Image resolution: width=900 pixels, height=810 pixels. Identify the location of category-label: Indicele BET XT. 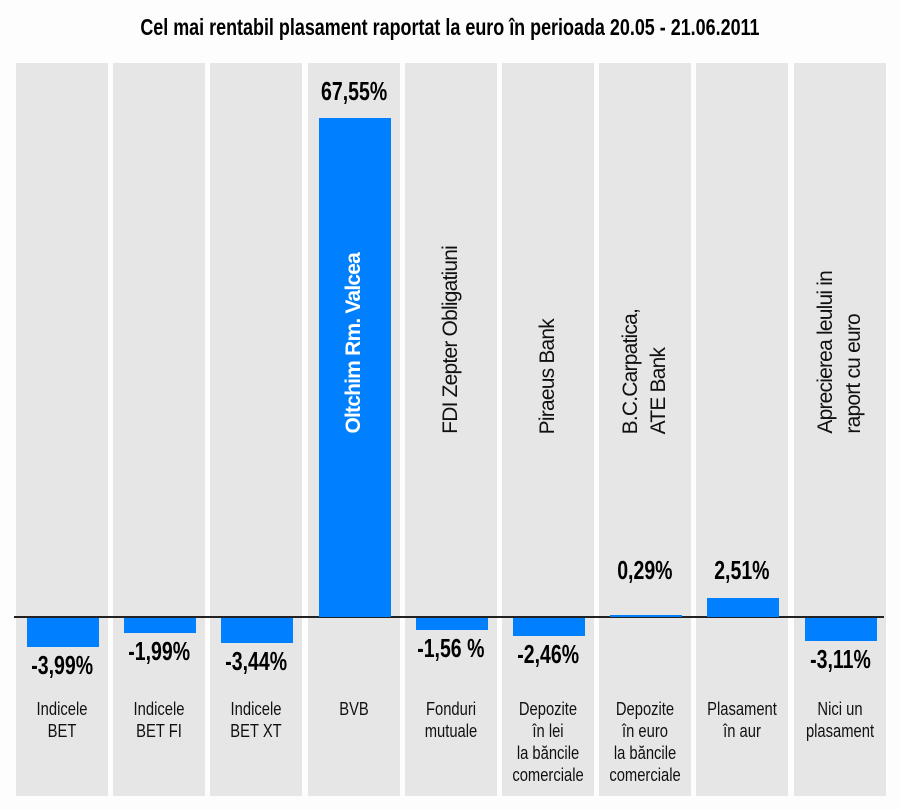
(256, 720).